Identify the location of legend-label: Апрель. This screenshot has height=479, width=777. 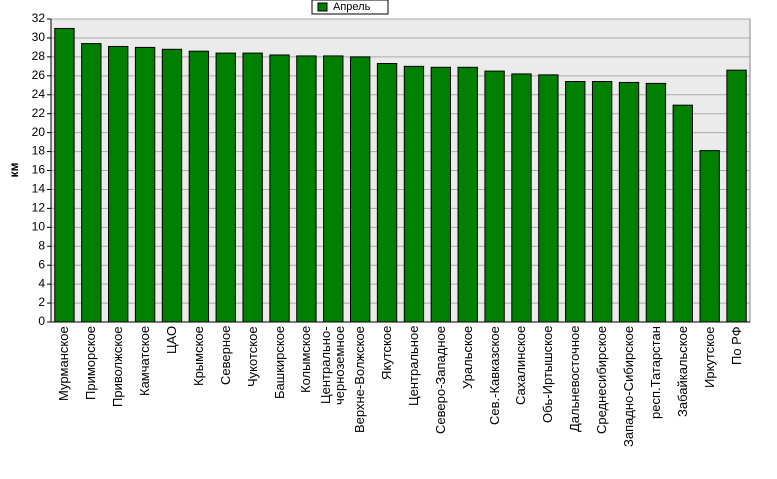
(352, 7).